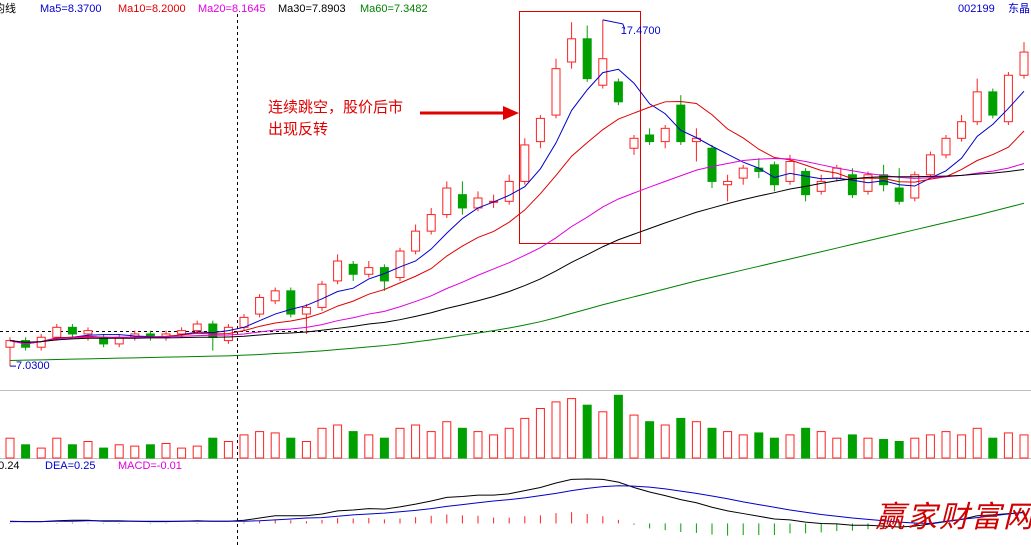 This screenshot has height=545, width=1031. What do you see at coordinates (232, 9) in the screenshot?
I see `legend-entry: Ma20=8.1645` at bounding box center [232, 9].